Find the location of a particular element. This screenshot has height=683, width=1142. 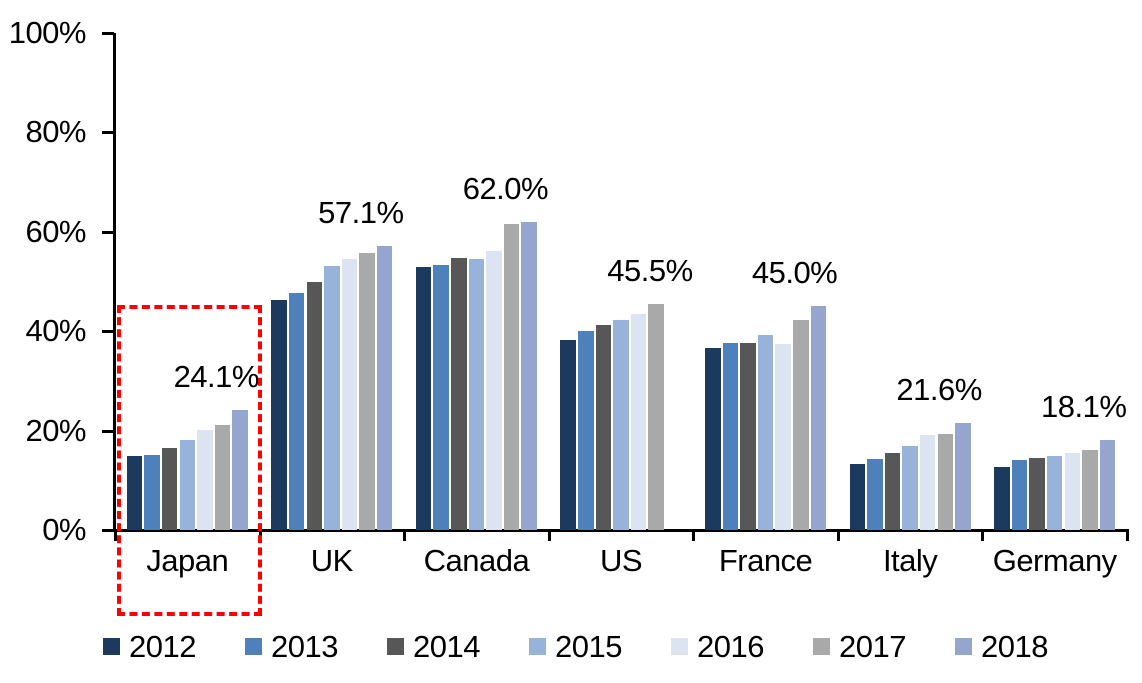

legend-swatch-2012 is located at coordinates (111, 646).